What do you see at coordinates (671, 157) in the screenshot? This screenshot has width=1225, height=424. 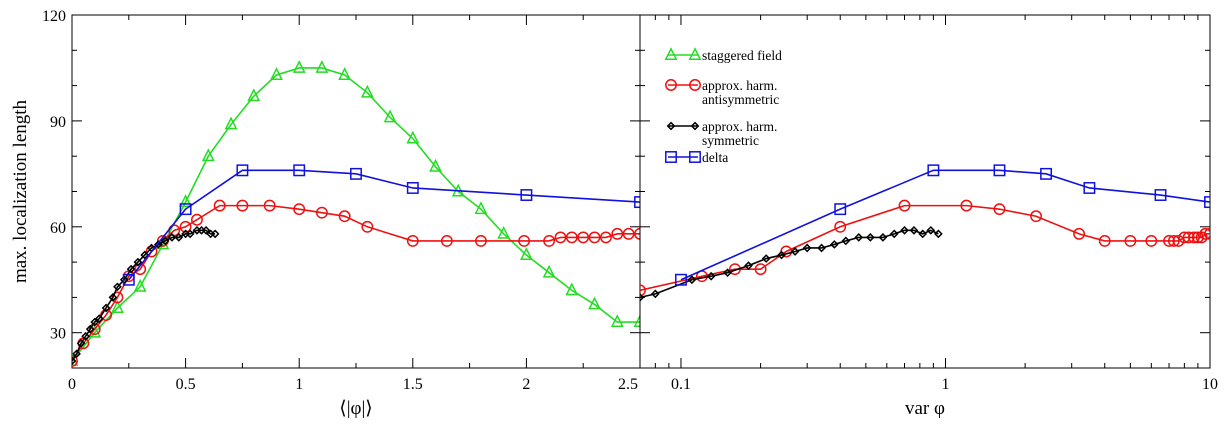 I see `legend-marker` at bounding box center [671, 157].